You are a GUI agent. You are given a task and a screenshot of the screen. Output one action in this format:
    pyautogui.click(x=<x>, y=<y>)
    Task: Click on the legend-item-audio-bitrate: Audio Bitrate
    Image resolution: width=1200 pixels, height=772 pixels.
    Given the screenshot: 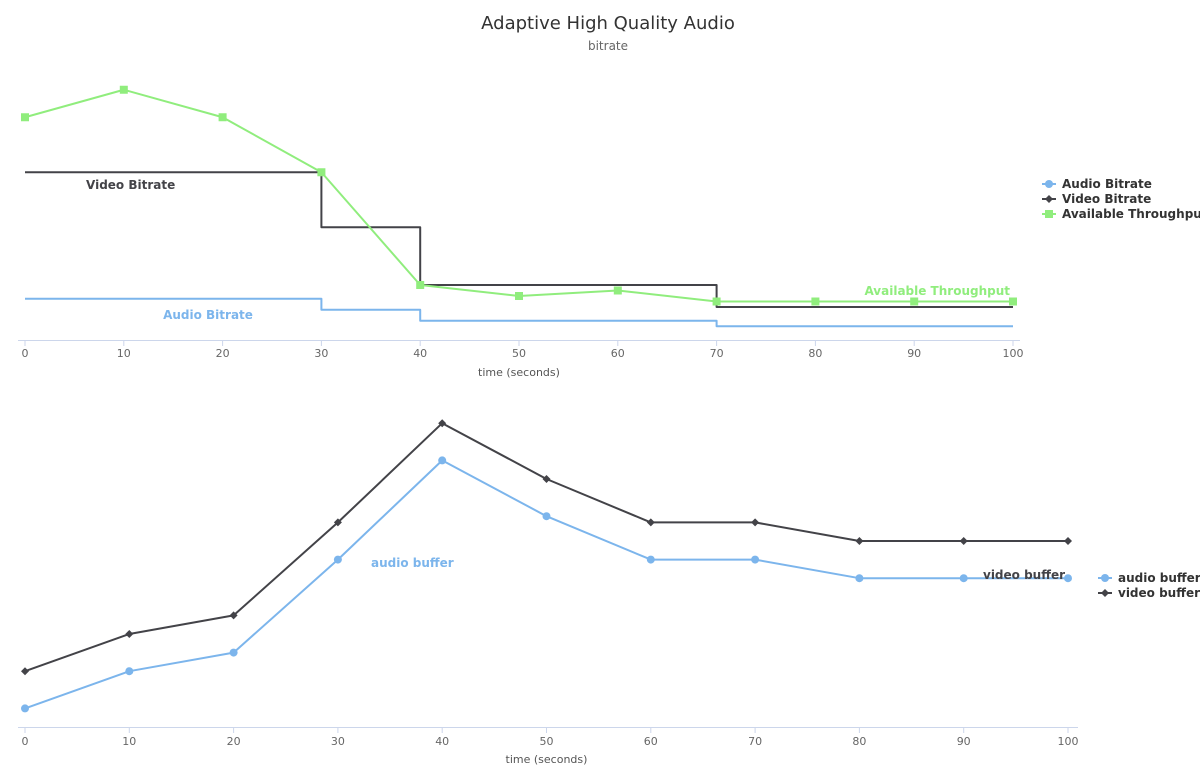 What is the action you would take?
    pyautogui.click(x=1097, y=184)
    